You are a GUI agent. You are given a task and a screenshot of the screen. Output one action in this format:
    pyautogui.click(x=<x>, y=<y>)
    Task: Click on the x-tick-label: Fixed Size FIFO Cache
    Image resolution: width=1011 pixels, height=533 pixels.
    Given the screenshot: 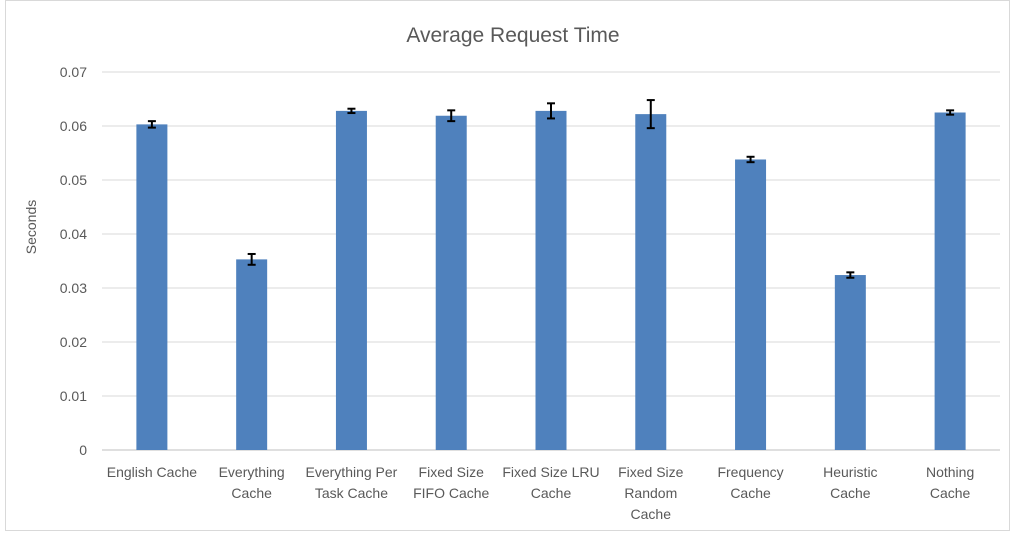 What is the action you would take?
    pyautogui.click(x=451, y=482)
    